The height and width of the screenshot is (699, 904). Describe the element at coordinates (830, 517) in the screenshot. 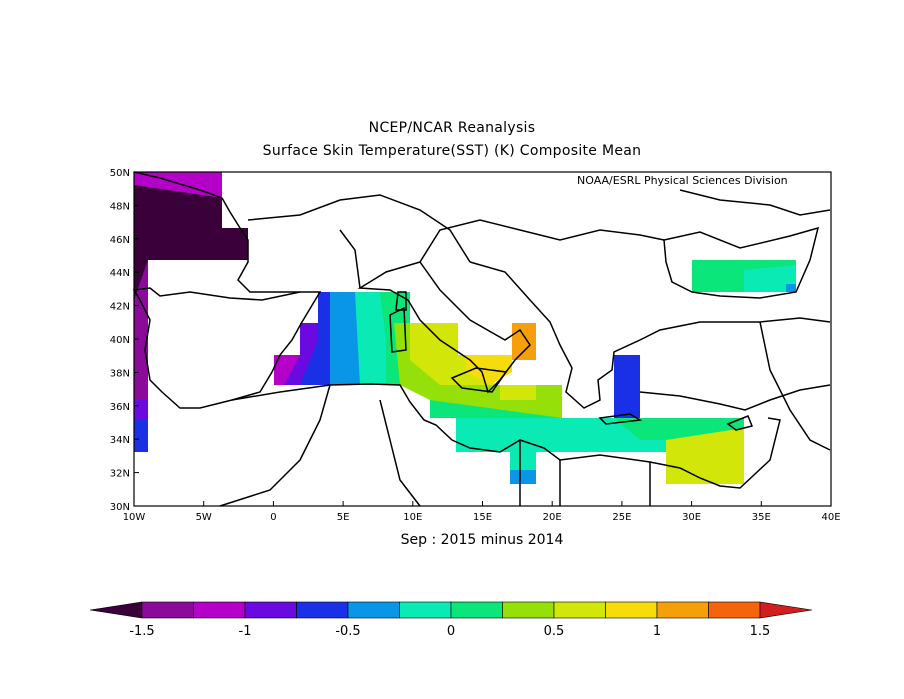

I see `lon-tick-label: 40E` at that location.